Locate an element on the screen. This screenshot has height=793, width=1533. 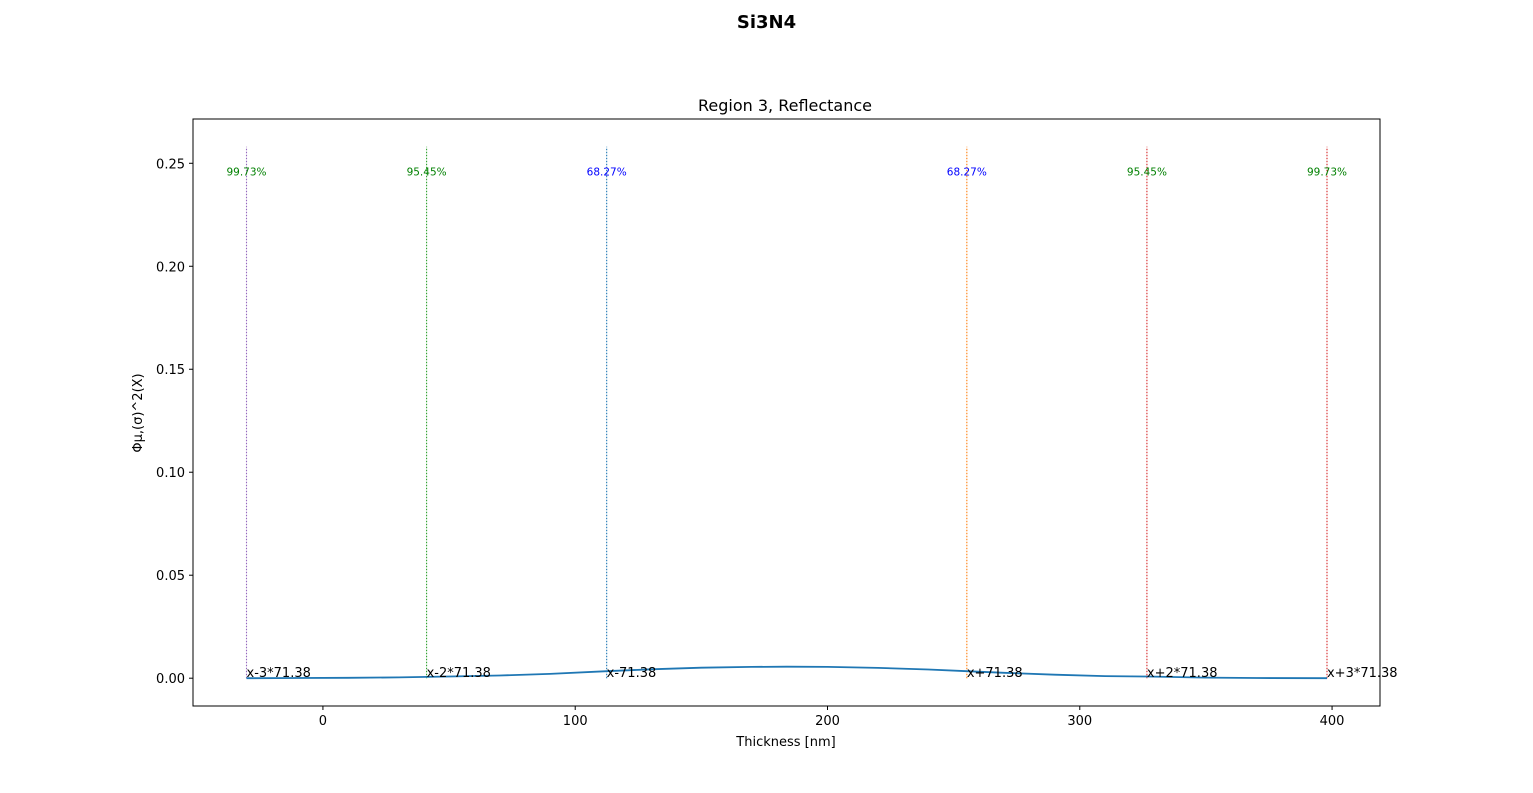
y-tick-label: 0.10 is located at coordinates (170, 473).